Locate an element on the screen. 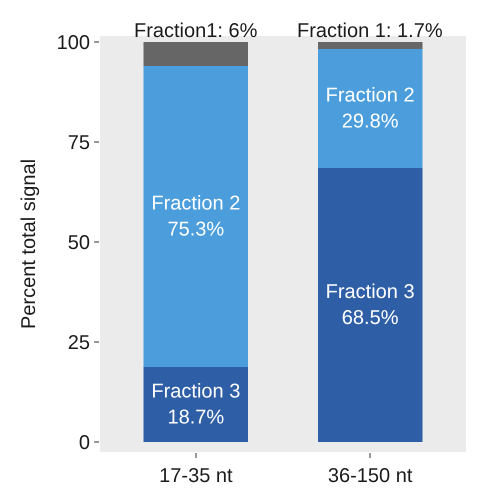 This screenshot has width=494, height=499. y-tick-label: 50 is located at coordinates (79, 243).